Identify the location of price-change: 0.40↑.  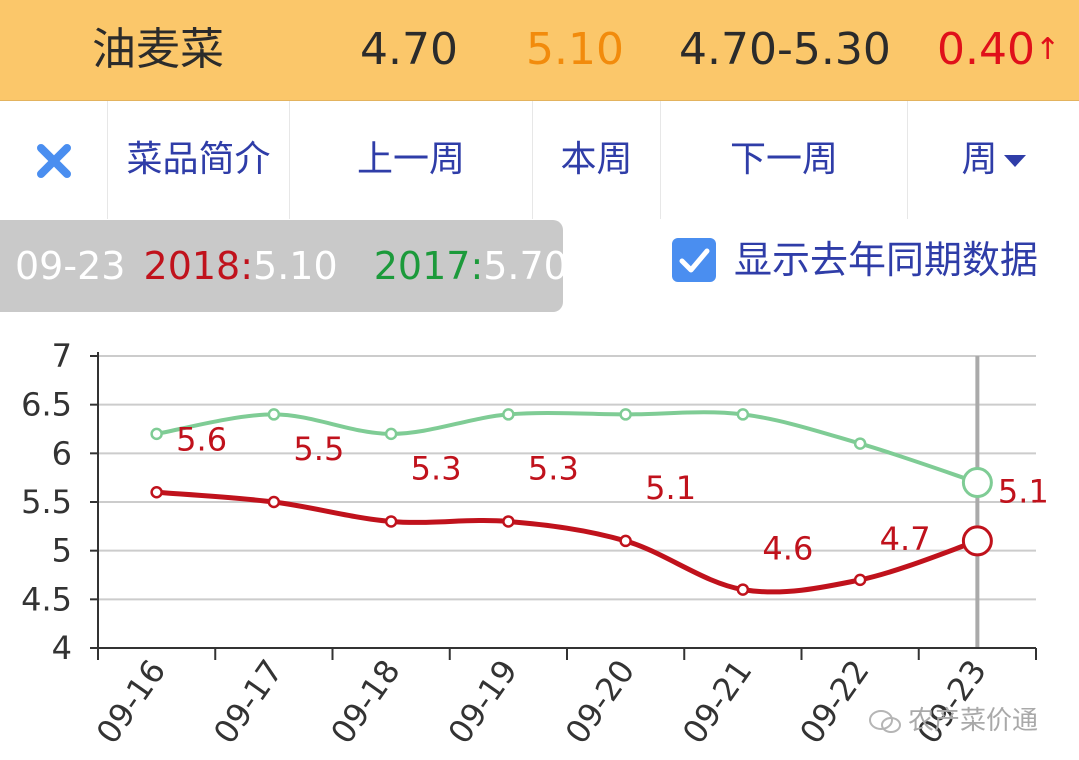
(998, 50).